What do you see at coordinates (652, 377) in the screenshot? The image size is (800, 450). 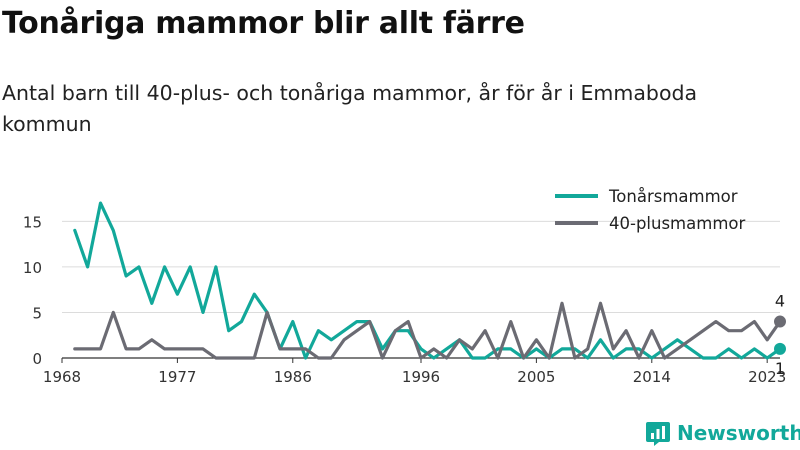 I see `x-tick-label: 2014` at bounding box center [652, 377].